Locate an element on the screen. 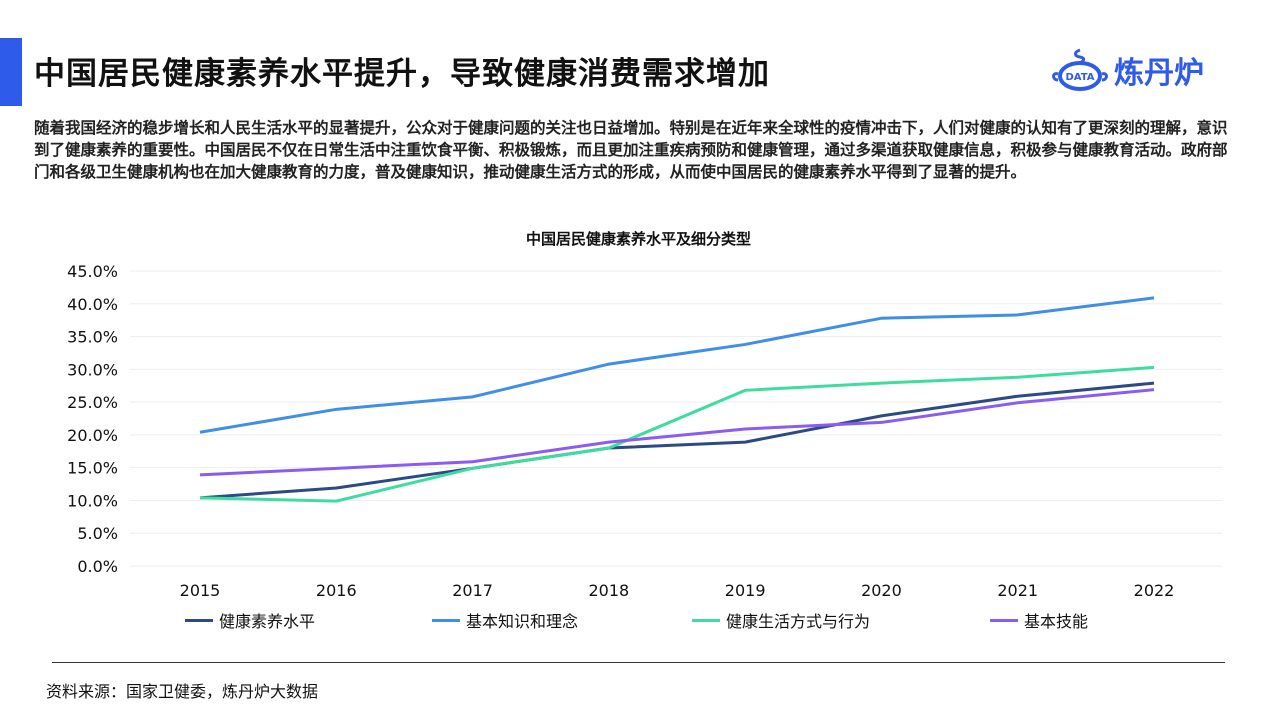  x-tick-label: 2015 is located at coordinates (200, 590).